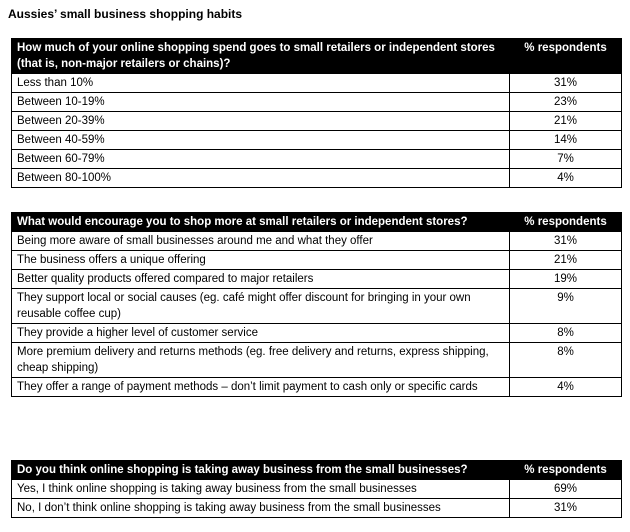 The image size is (630, 532). Describe the element at coordinates (260, 102) in the screenshot. I see `row-label: Between 10-19%` at that location.